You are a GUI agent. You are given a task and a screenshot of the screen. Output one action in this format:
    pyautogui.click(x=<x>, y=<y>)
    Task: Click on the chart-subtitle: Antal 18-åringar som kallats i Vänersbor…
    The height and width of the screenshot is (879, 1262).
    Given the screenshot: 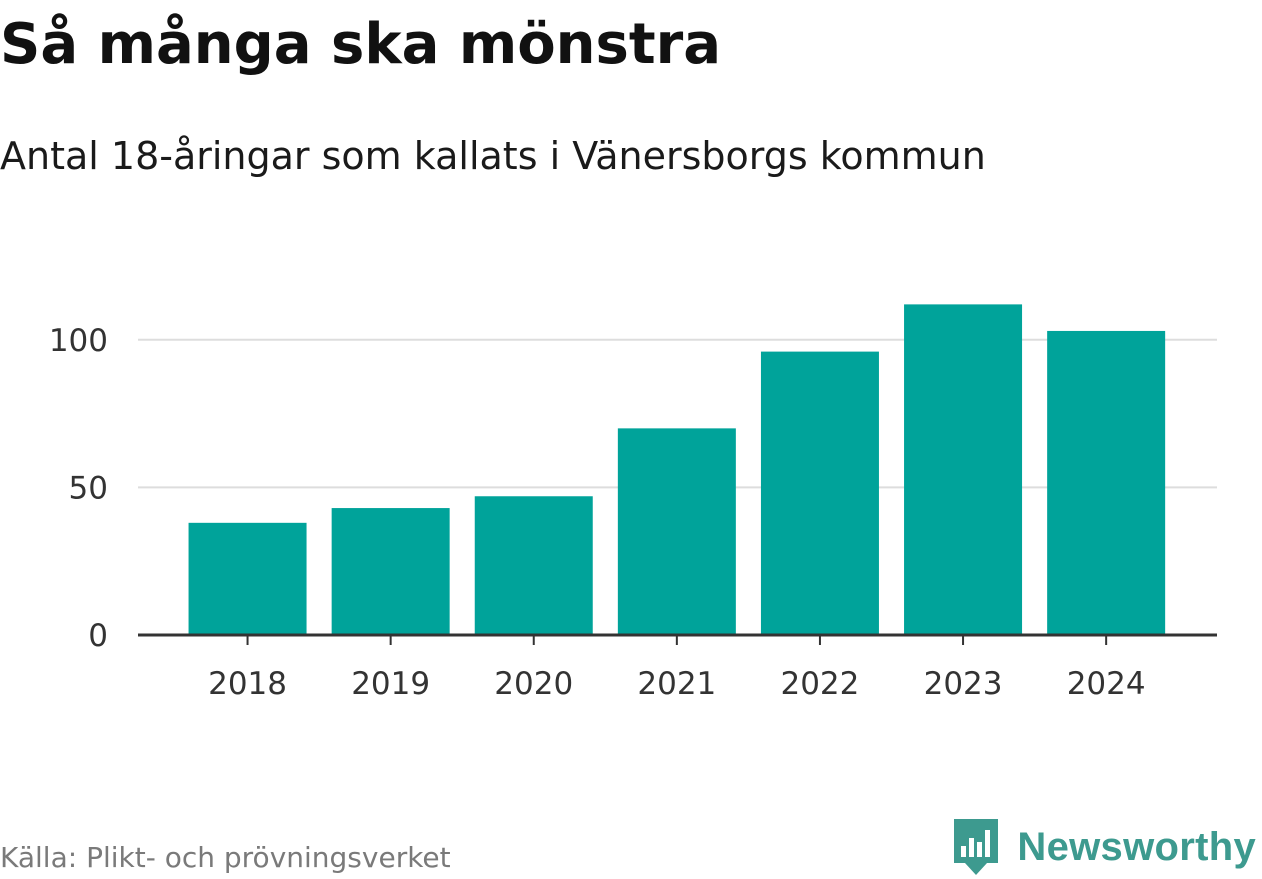 What is the action you would take?
    pyautogui.click(x=493, y=156)
    